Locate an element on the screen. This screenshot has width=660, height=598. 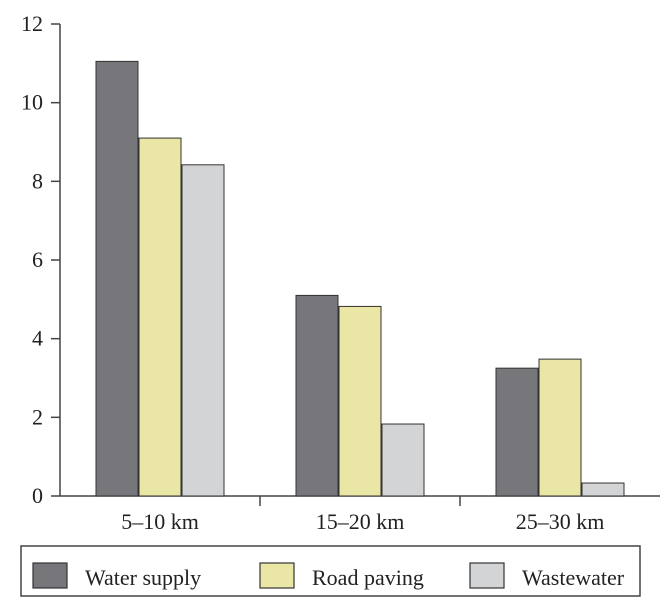
y-tick-label: 6 is located at coordinates (37, 259).